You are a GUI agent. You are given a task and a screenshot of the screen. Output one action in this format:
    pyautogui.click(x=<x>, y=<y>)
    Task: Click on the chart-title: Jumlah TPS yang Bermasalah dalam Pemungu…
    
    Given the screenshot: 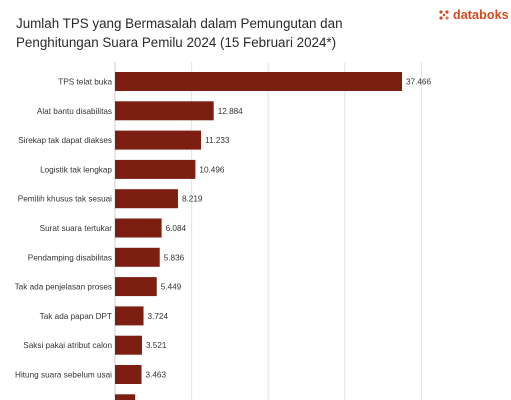 What is the action you would take?
    pyautogui.click(x=179, y=33)
    